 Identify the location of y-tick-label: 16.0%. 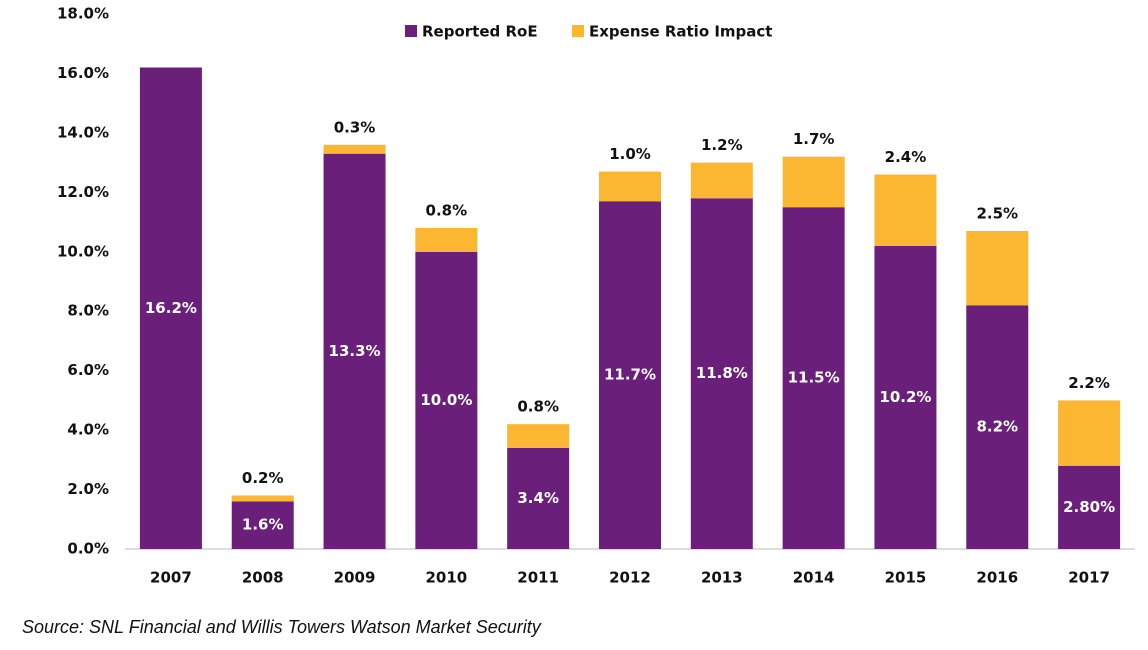
(83, 73).